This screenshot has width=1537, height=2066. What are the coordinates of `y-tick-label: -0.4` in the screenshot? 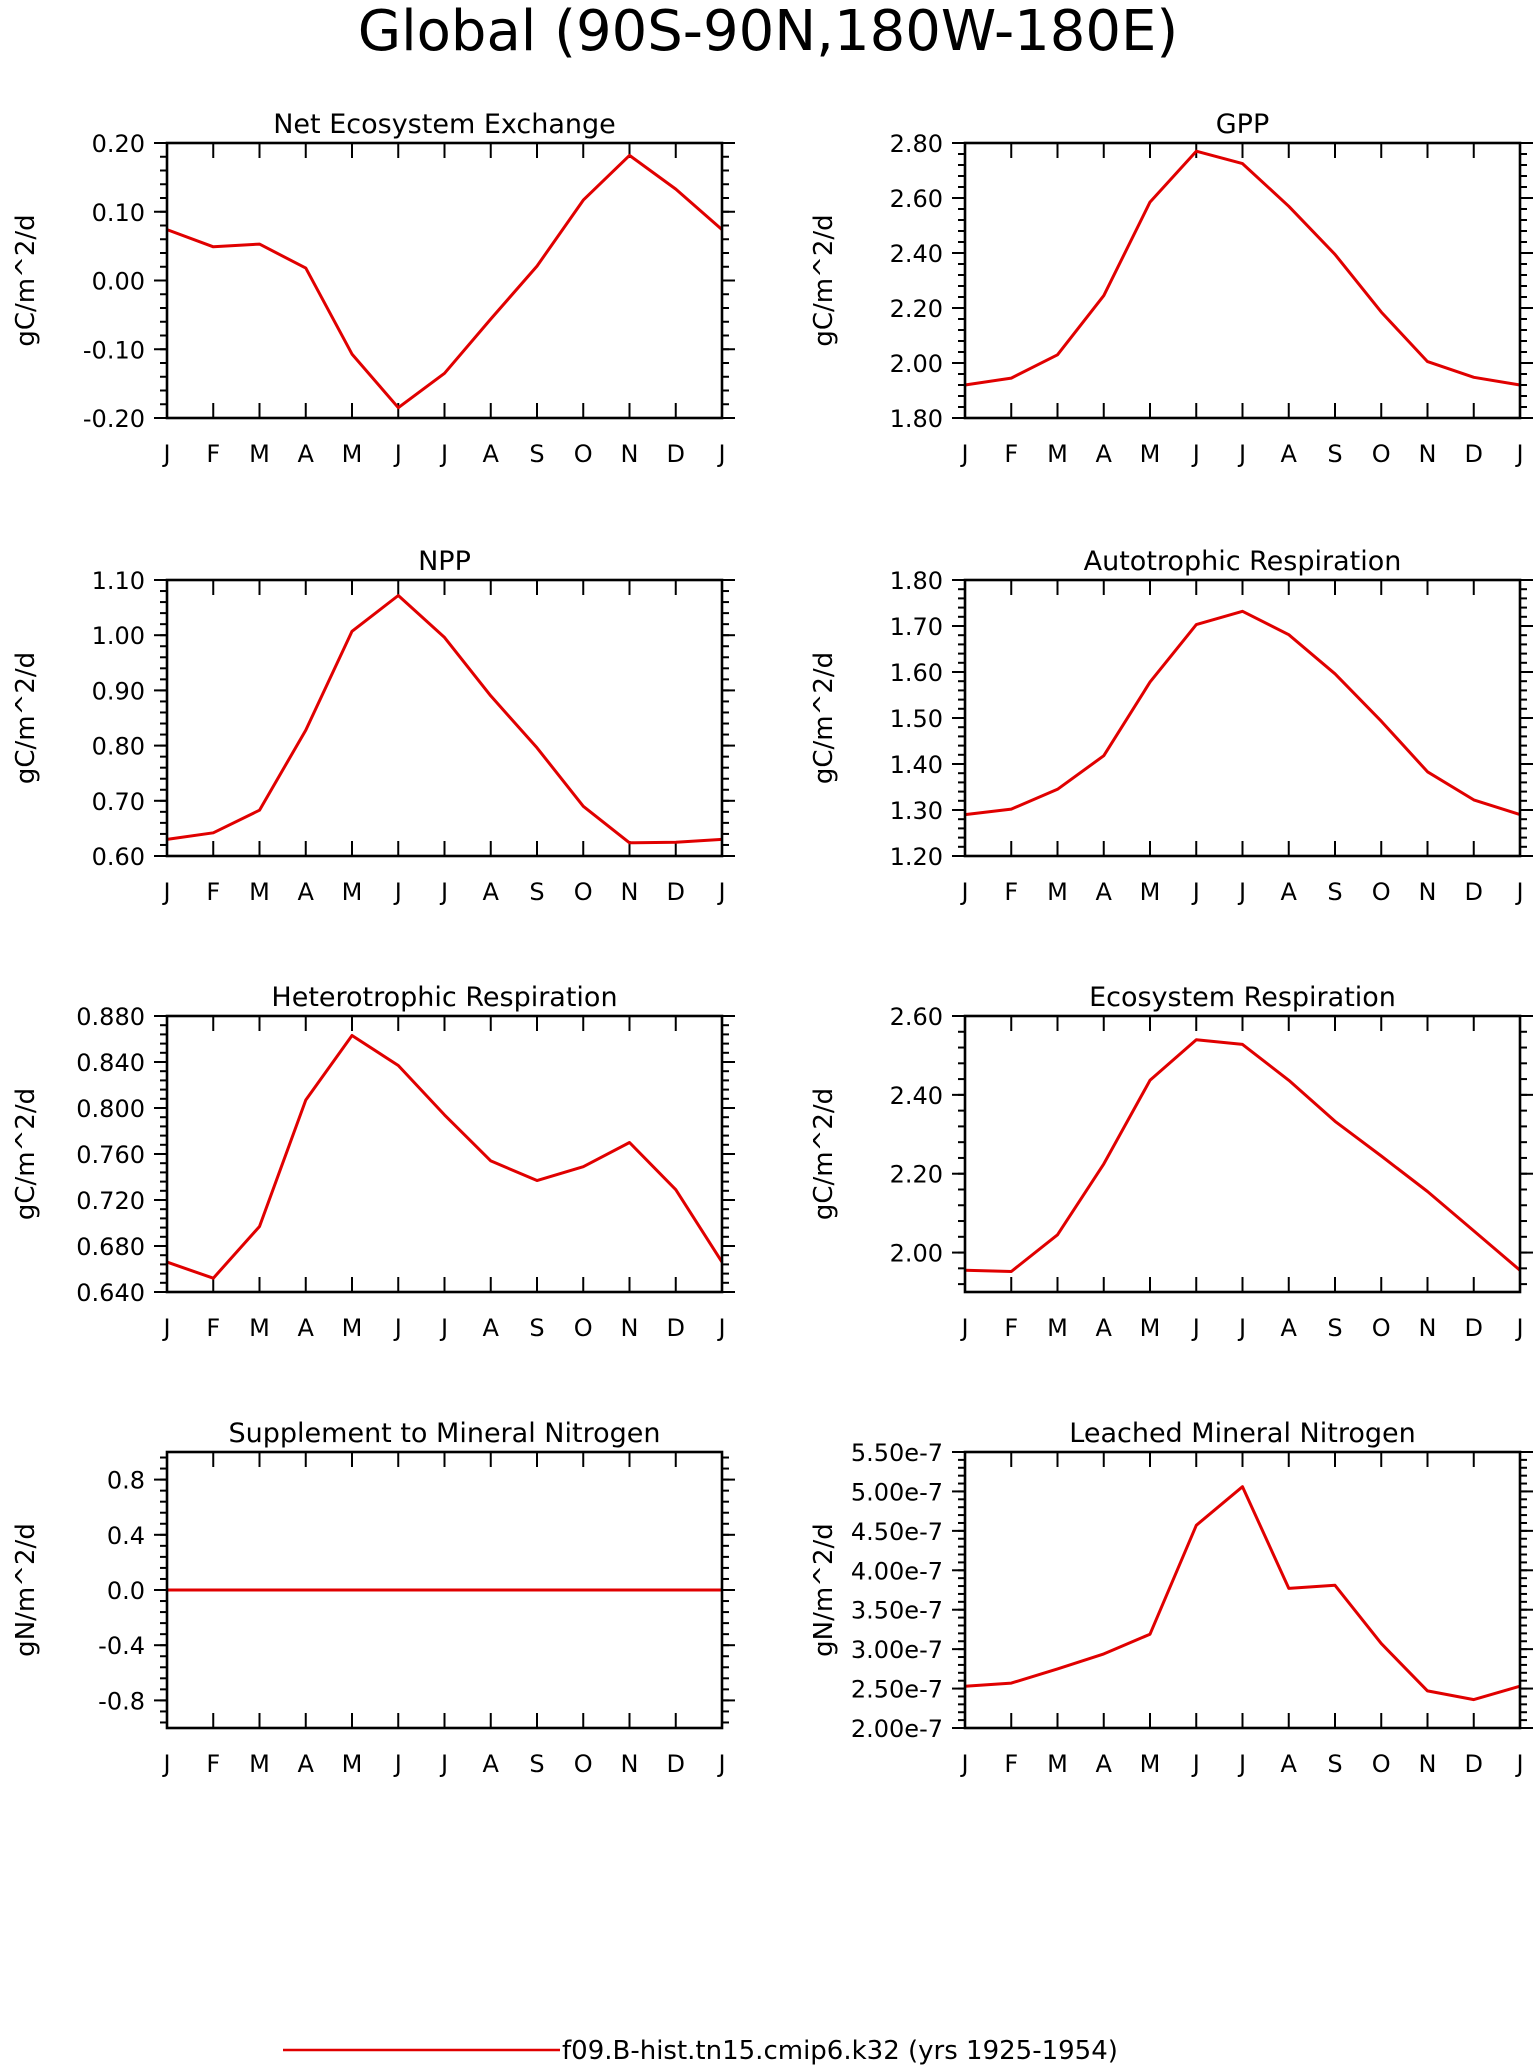 It's located at (121, 1646).